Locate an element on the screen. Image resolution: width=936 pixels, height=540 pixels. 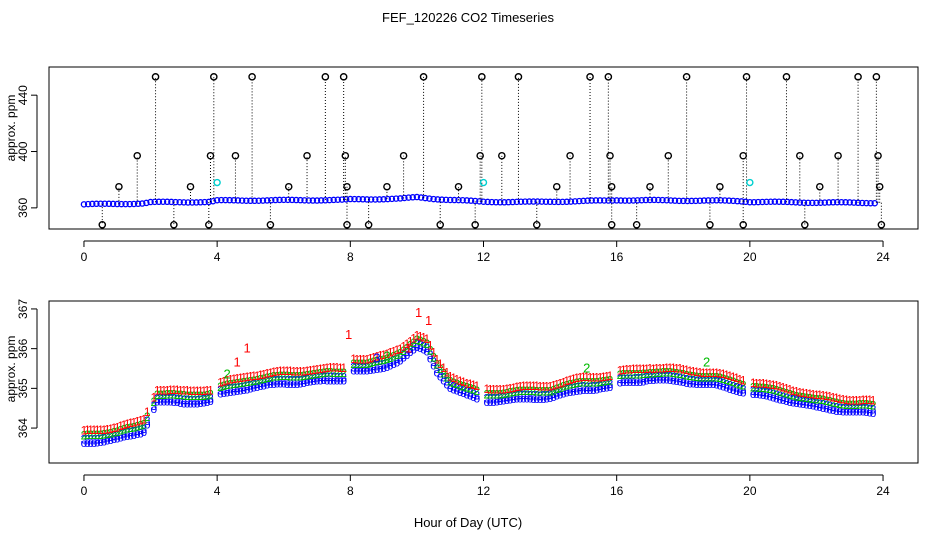
cyan-point is located at coordinates (750, 182).